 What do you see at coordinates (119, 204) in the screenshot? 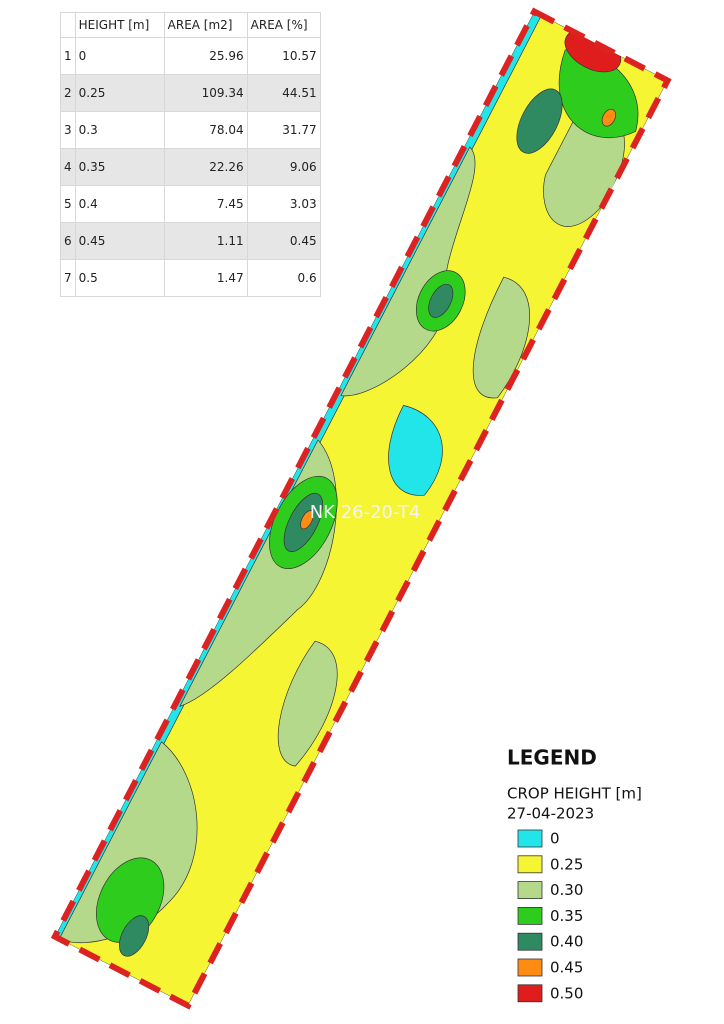
I see `table-cell: 0.4` at bounding box center [119, 204].